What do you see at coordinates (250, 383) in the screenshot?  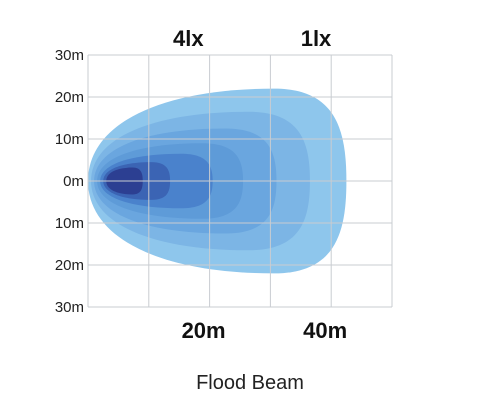 I see `chart-caption: Flood Beam` at bounding box center [250, 383].